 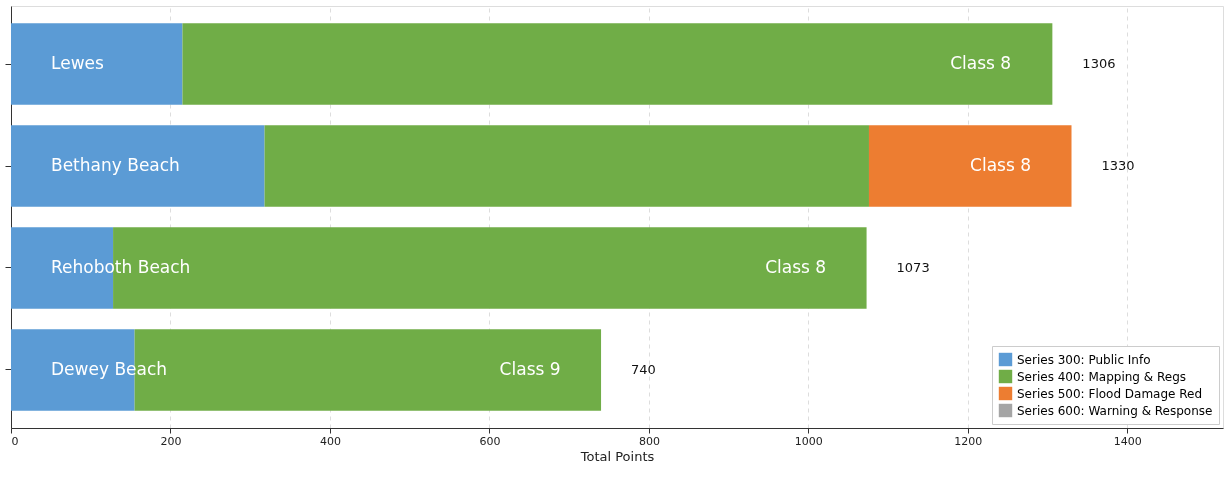 I want to click on x-tick-label: 400, so click(x=330, y=441).